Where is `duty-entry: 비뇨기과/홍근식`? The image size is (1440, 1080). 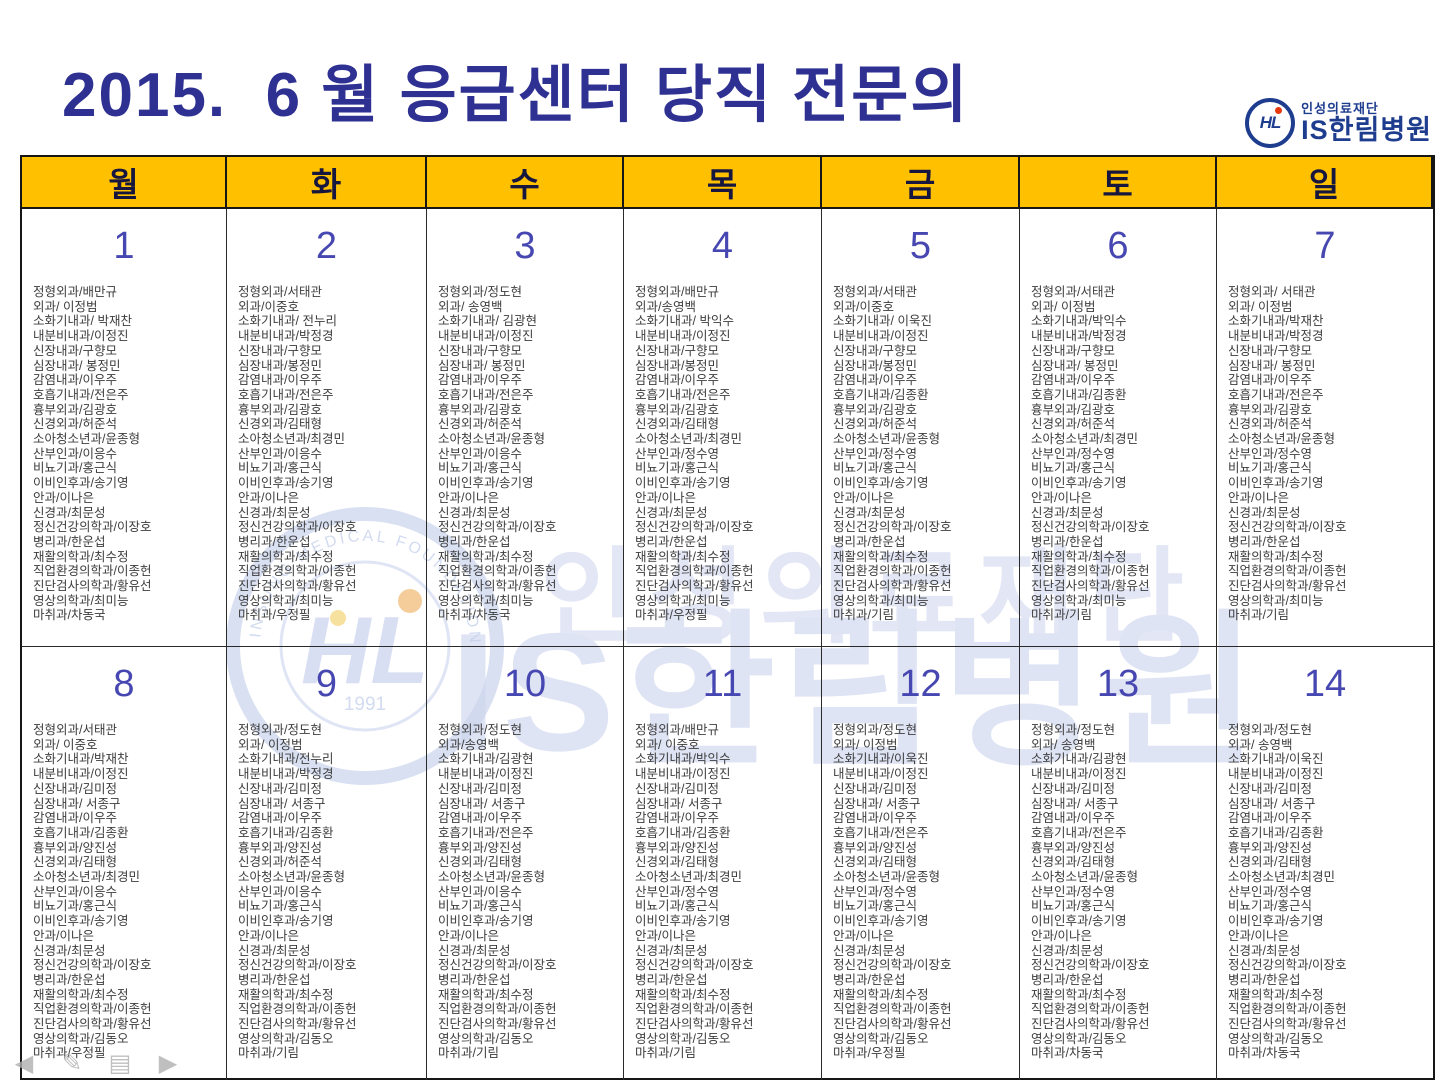
duty-entry: 비뇨기과/홍근식 is located at coordinates (1270, 468).